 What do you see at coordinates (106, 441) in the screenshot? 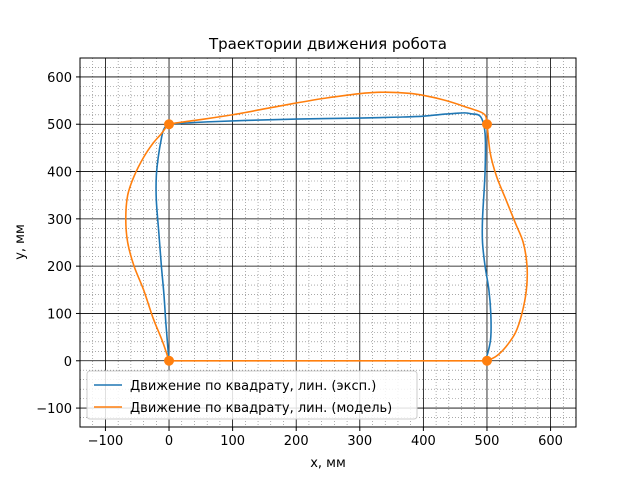
I see `x-tick-label: −100` at bounding box center [106, 441].